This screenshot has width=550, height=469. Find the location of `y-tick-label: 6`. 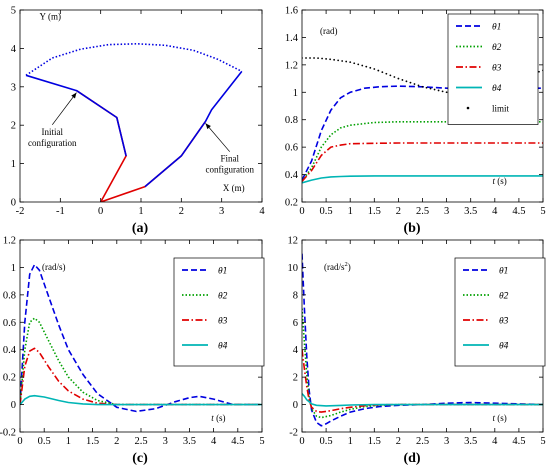

y-tick-label: 6 is located at coordinates (295, 323).